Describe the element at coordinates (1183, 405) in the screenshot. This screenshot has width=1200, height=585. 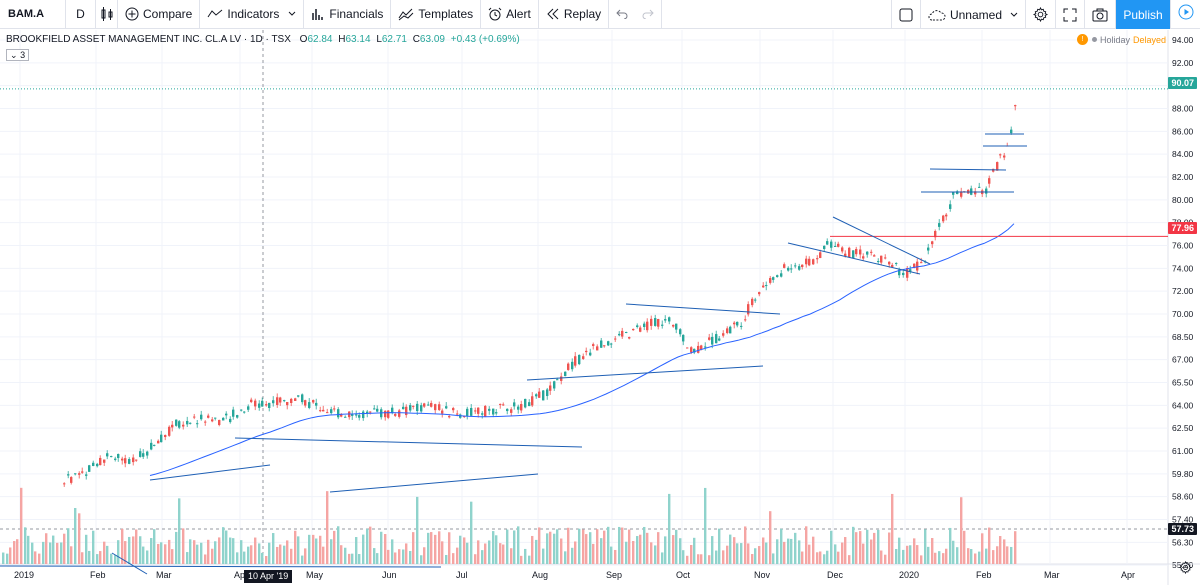
I see `y-tick-label: 64.00` at that location.